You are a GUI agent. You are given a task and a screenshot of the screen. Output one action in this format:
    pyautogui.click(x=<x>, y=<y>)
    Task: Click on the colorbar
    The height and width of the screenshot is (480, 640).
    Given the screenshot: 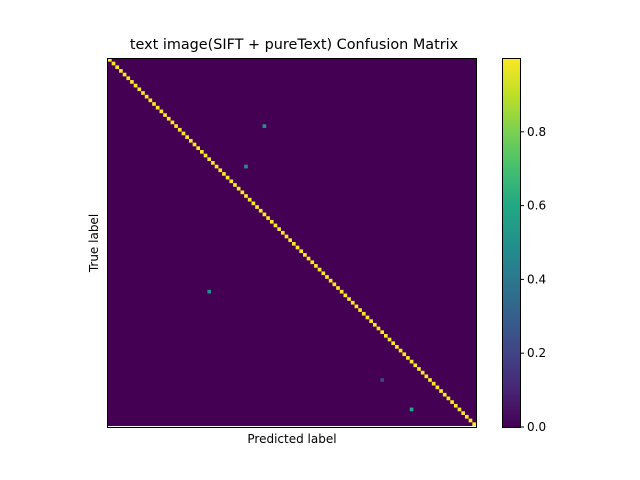 What is the action you would take?
    pyautogui.click(x=511, y=242)
    